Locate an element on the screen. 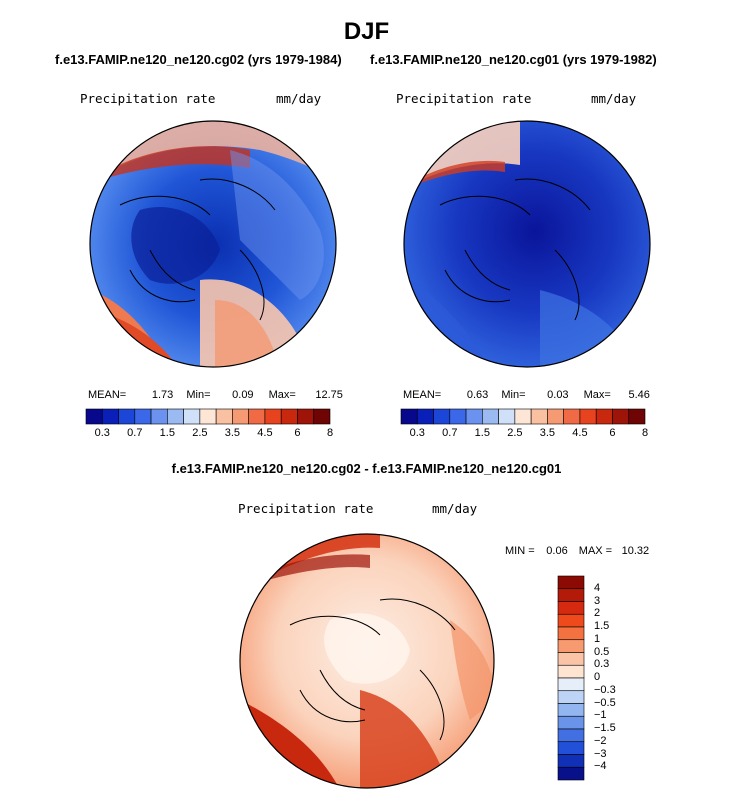 The image size is (733, 789). panel1-colorbar-tick-label: 8 is located at coordinates (330, 433).